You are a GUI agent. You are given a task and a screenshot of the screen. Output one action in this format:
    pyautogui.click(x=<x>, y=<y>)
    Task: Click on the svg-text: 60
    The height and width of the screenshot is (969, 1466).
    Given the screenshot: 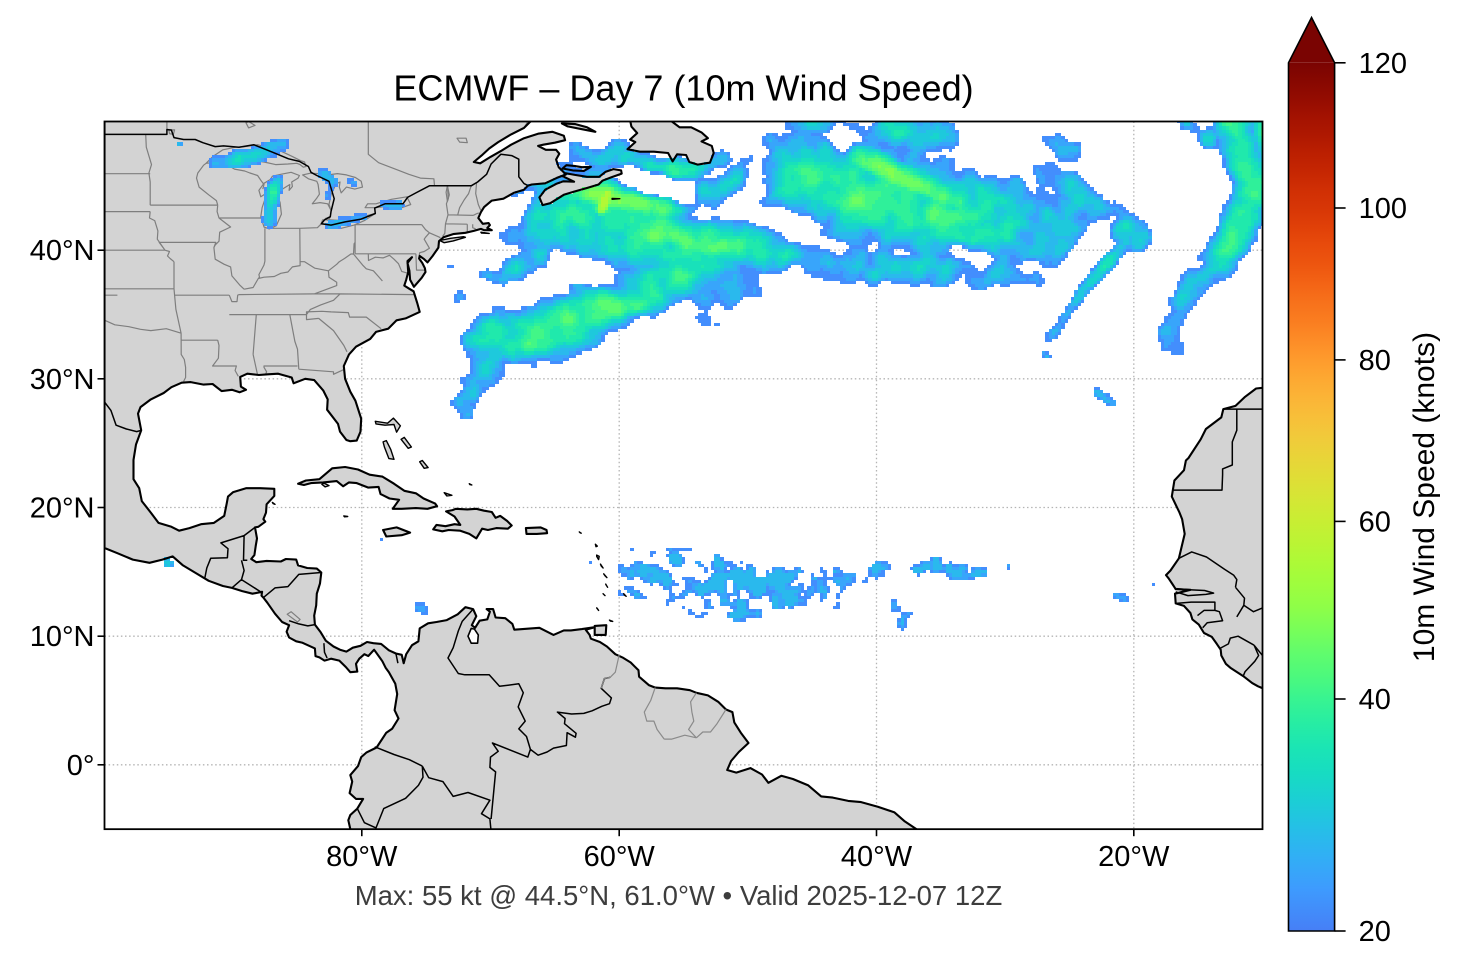 What is the action you would take?
    pyautogui.click(x=1375, y=522)
    